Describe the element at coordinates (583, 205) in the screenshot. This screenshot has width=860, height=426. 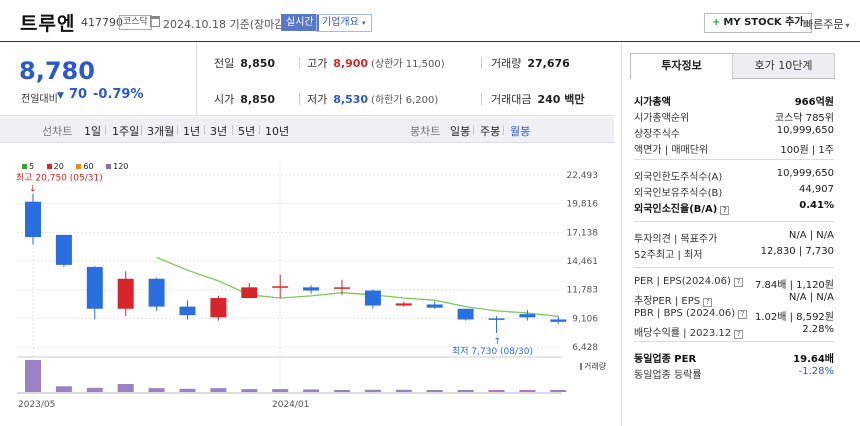
I see `y-tick-label: 19,816` at that location.